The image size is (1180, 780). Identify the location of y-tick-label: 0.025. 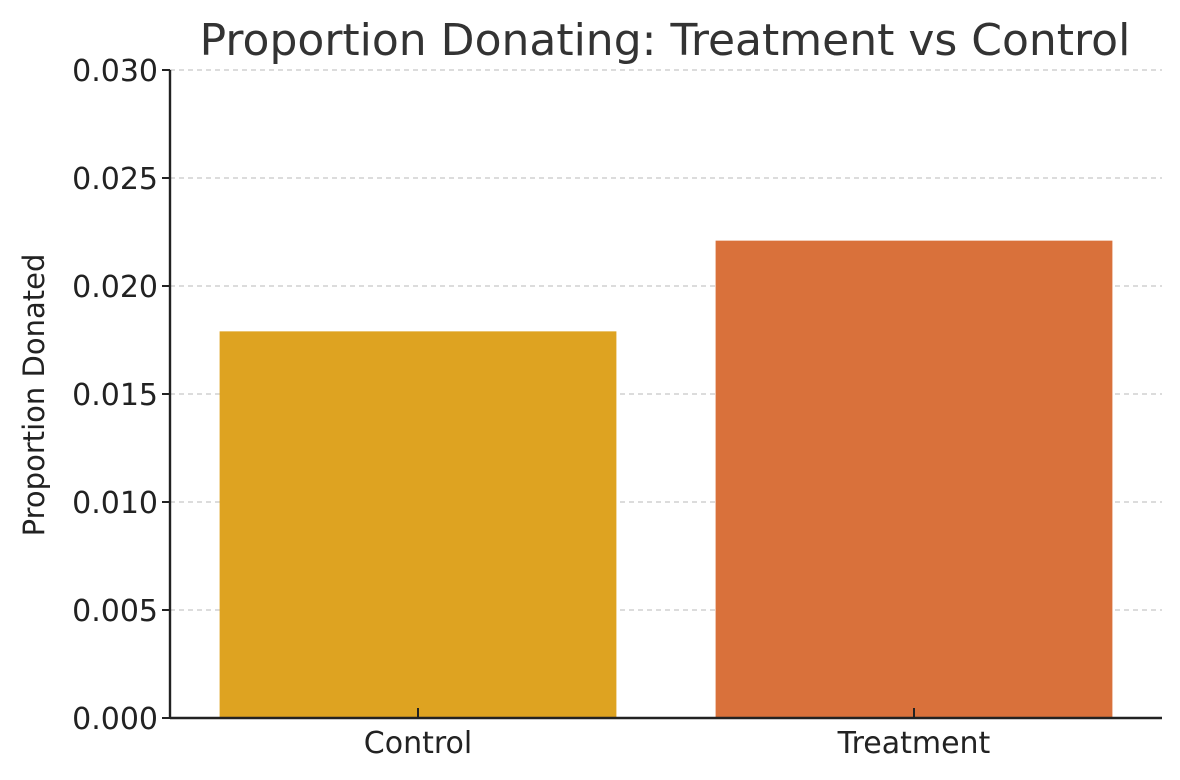
(115, 179).